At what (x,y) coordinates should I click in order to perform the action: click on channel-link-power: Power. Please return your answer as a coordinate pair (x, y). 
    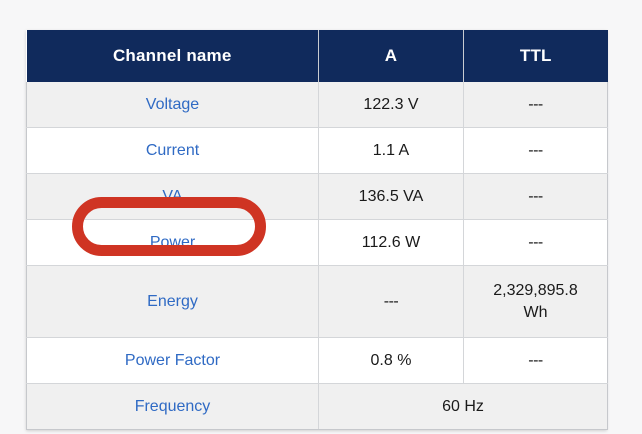
    Looking at the image, I should click on (172, 242).